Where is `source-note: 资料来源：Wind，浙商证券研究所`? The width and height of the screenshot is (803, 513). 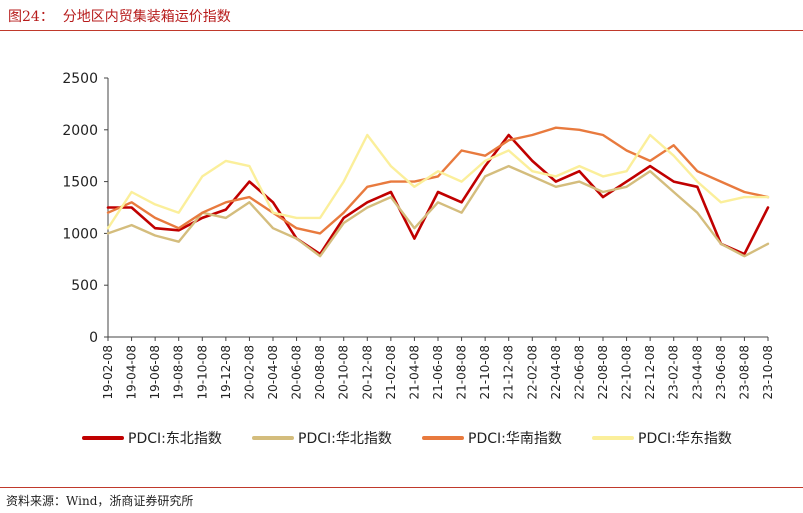
source-note: 资料来源：Wind，浙商证券研究所 is located at coordinates (100, 501).